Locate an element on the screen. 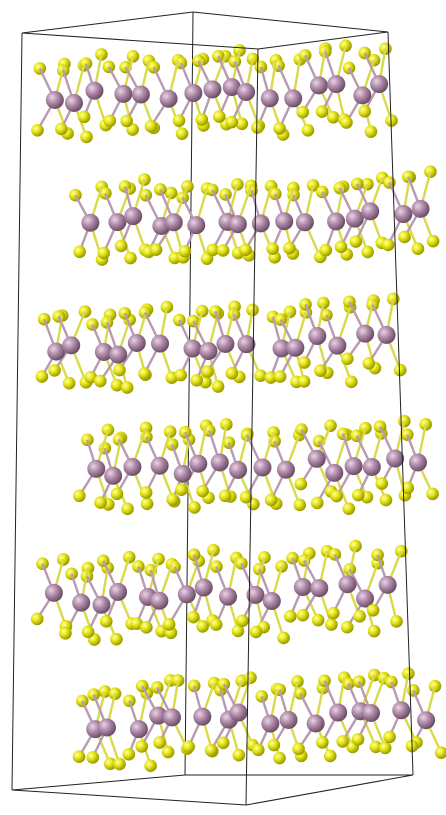  metal-atoms is located at coordinates (261, 720).